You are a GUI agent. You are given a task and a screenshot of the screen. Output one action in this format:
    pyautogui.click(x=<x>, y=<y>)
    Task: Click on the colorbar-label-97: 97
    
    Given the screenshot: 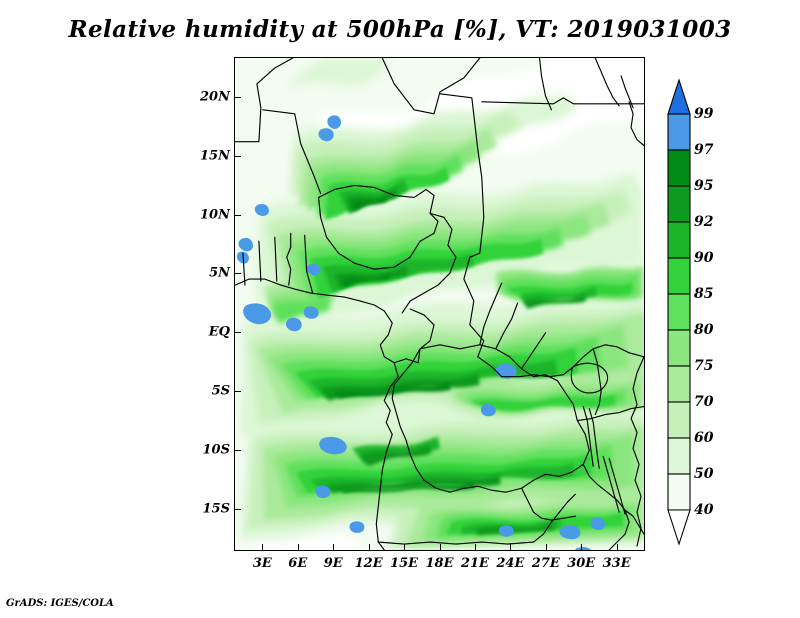 What is the action you would take?
    pyautogui.click(x=704, y=150)
    